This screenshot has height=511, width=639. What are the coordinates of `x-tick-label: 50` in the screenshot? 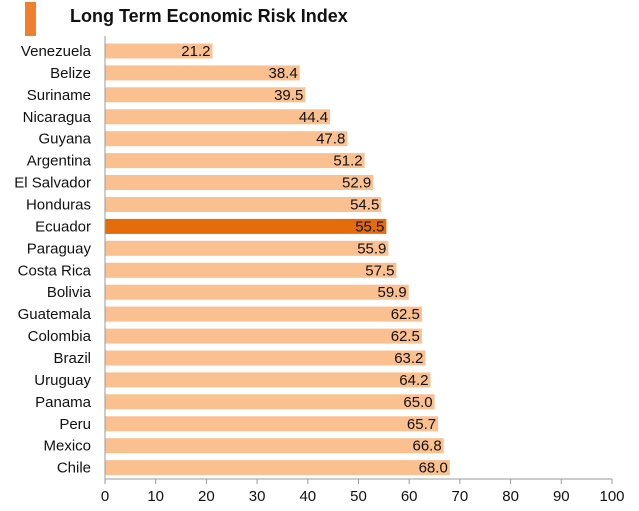 It's located at (358, 496).